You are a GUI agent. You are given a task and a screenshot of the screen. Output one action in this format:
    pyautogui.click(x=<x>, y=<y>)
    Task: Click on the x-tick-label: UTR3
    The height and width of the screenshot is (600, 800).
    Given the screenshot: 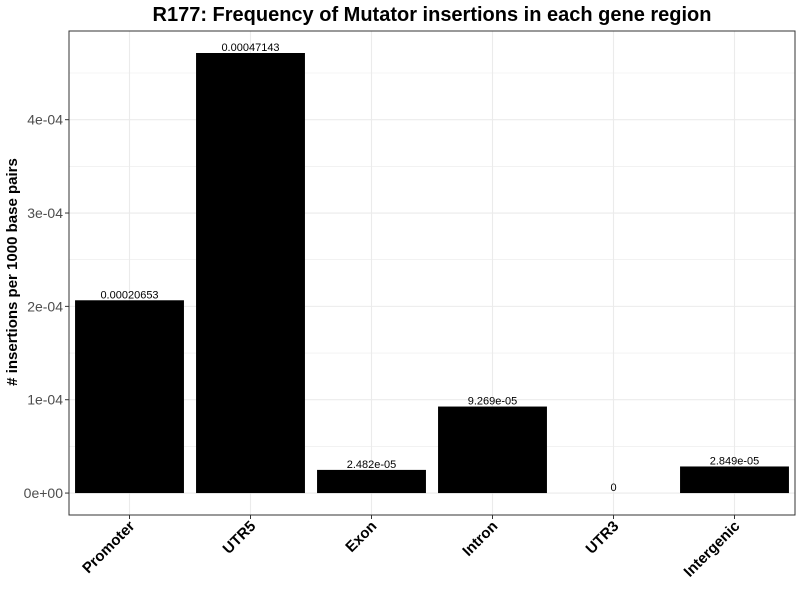 What is the action you would take?
    pyautogui.click(x=603, y=538)
    